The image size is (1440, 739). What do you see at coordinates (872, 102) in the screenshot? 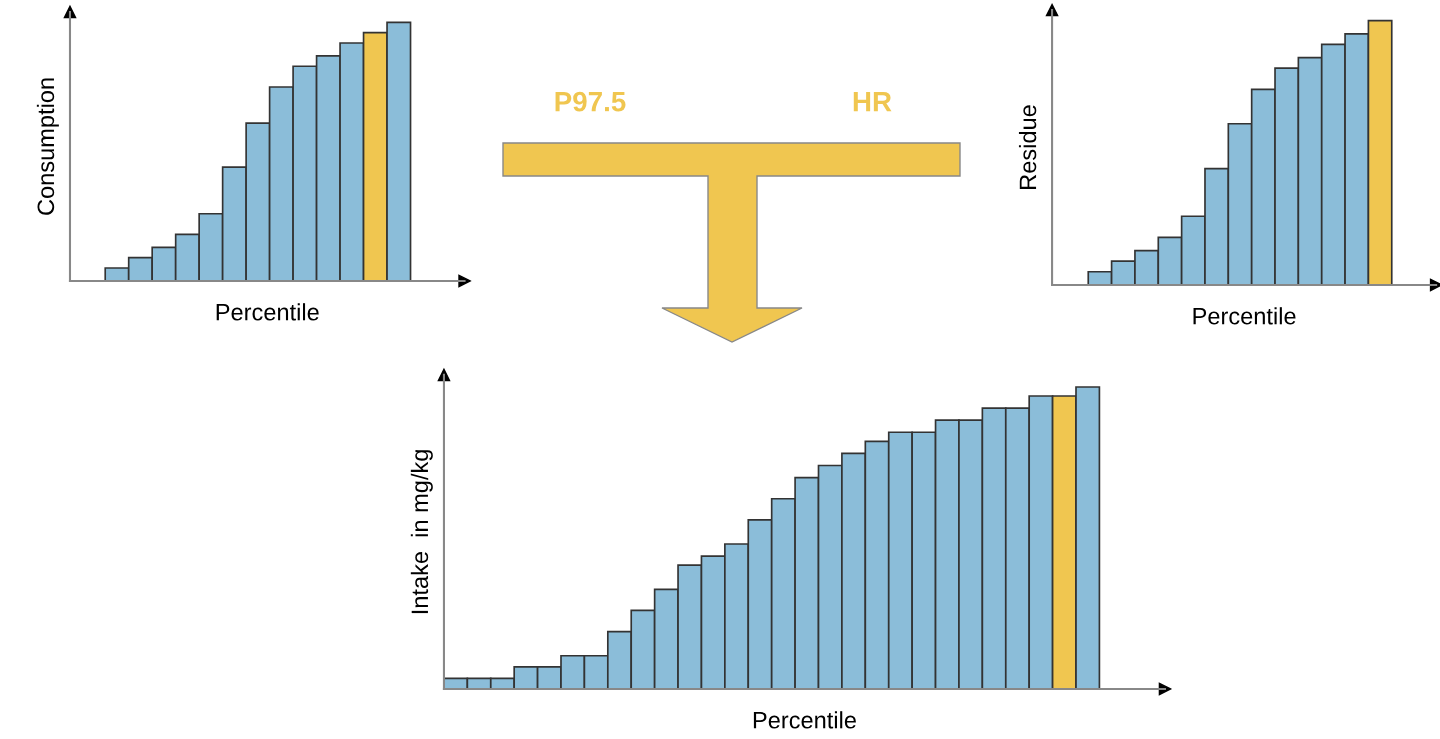
I see `text: HR` at bounding box center [872, 102].